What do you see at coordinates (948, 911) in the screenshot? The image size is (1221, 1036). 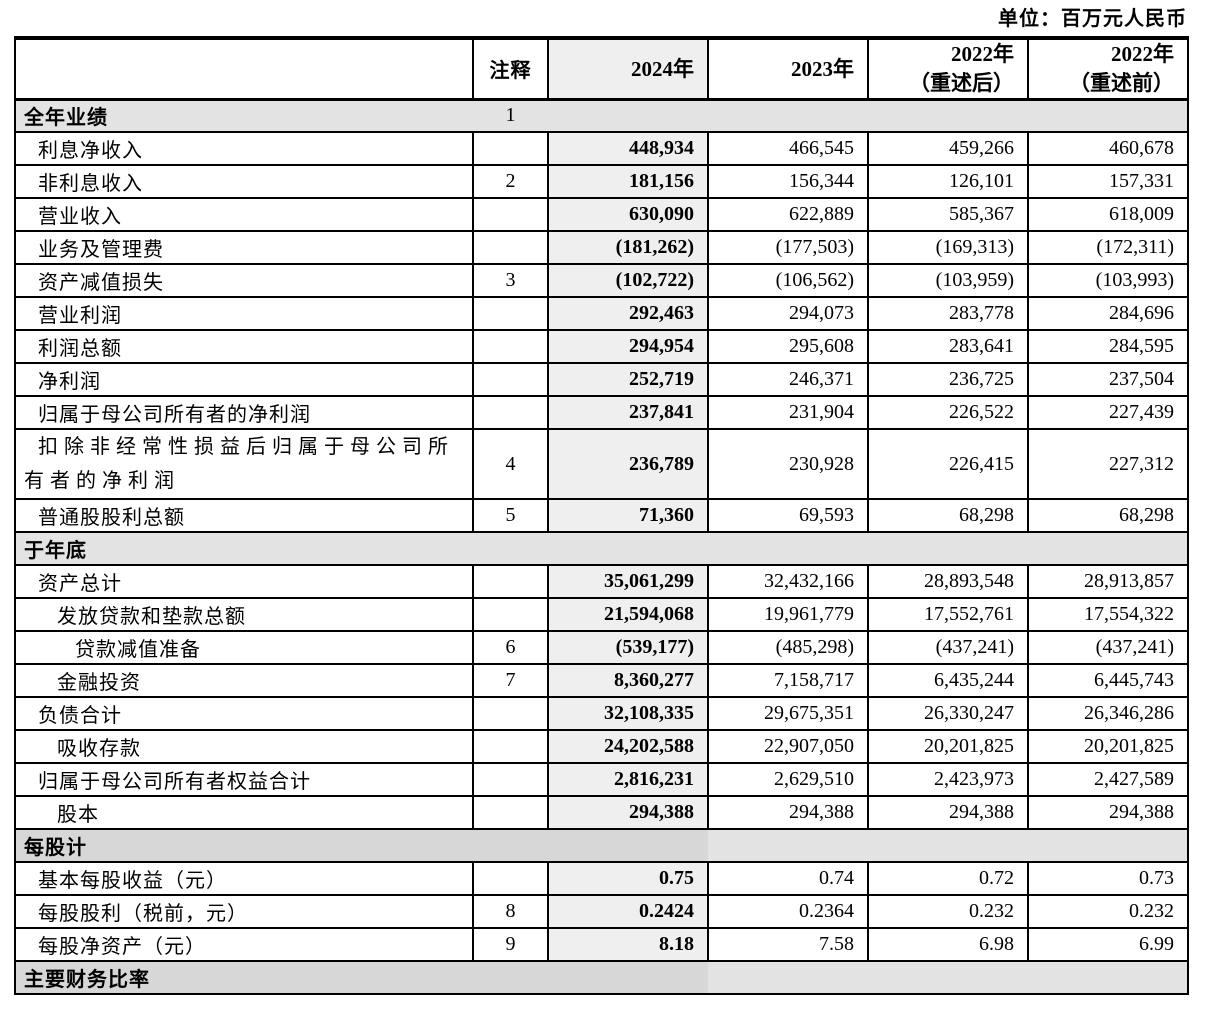 I see `row-value-2022-restated: 0.232` at bounding box center [948, 911].